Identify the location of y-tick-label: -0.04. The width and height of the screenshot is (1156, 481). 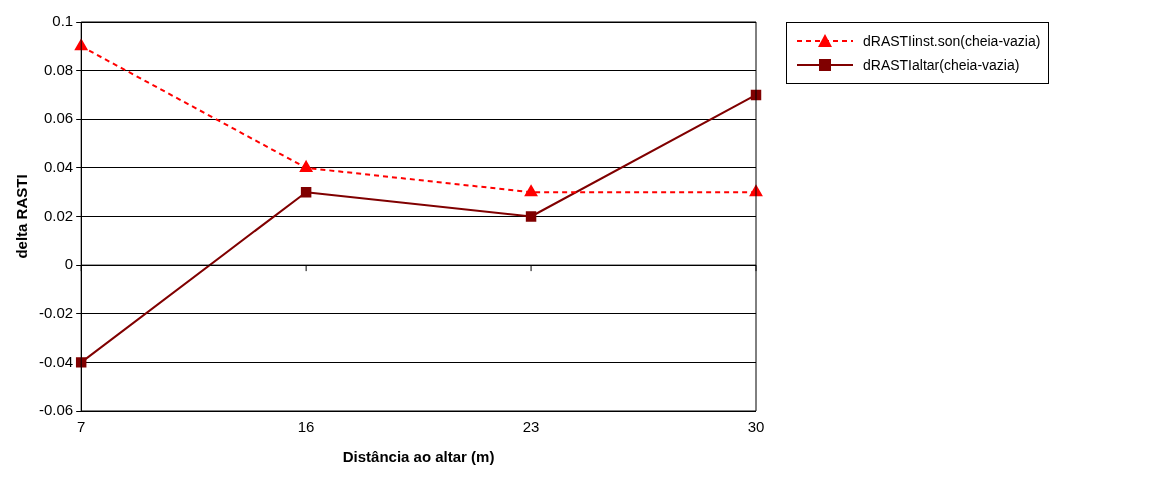
(56, 361).